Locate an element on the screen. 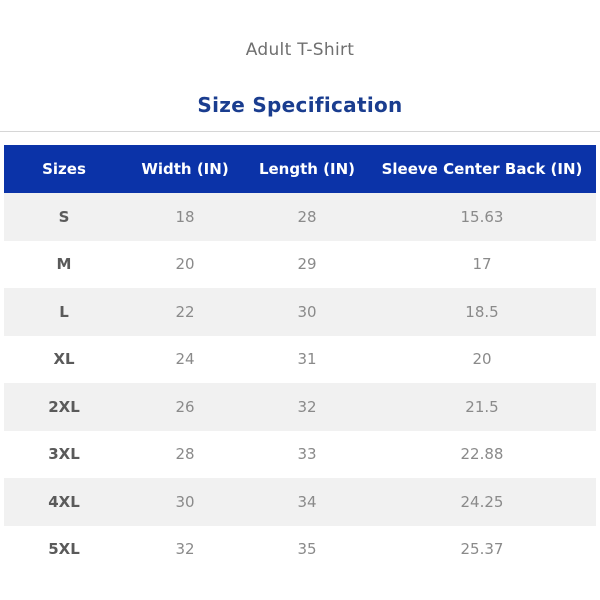 The height and width of the screenshot is (600, 600). size-cell: 3XL is located at coordinates (64, 454).